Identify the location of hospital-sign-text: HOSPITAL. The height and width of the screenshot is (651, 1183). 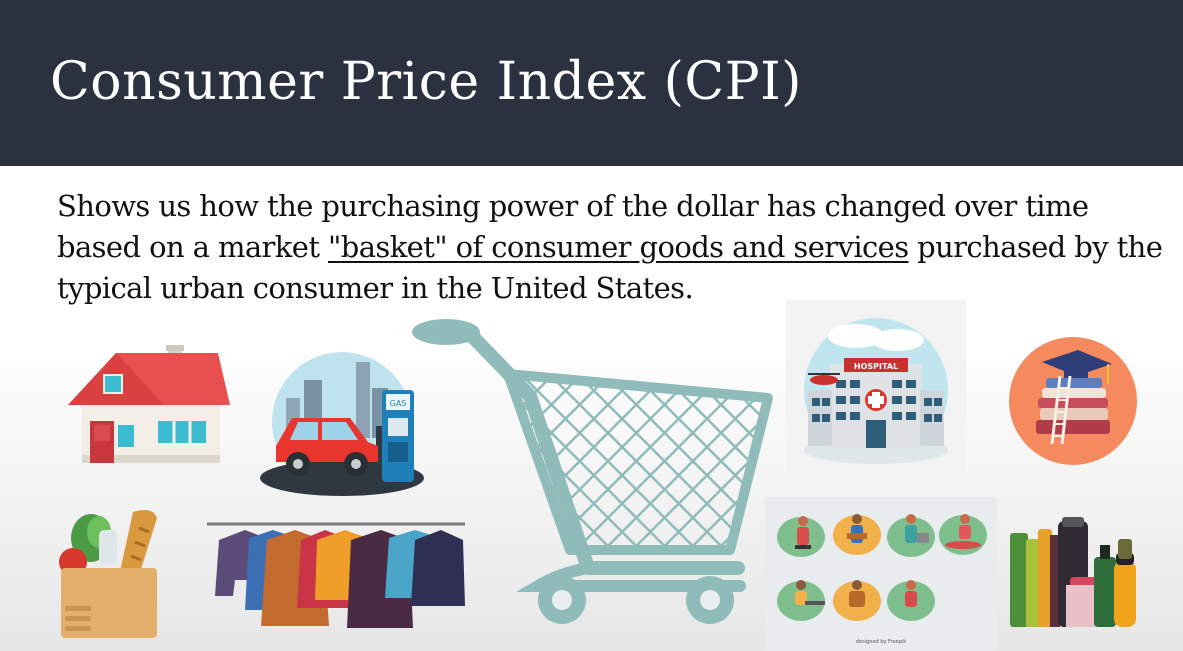
(876, 366).